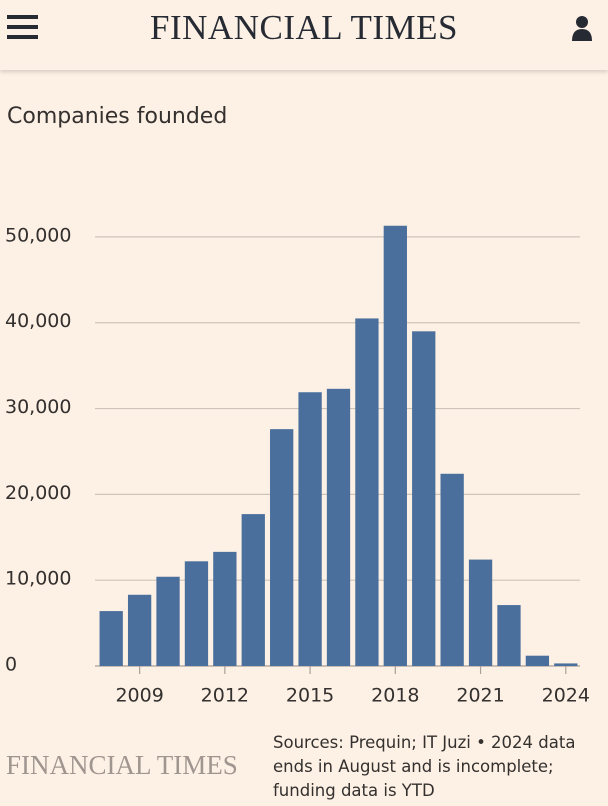 The width and height of the screenshot is (608, 806). Describe the element at coordinates (117, 116) in the screenshot. I see `chart-title: Companies founded` at that location.